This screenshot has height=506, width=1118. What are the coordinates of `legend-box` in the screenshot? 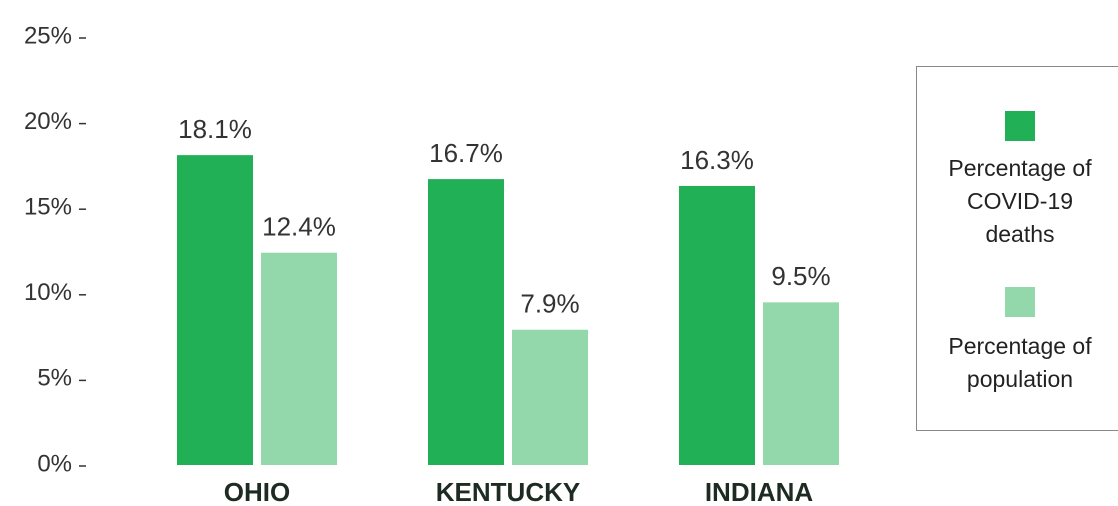 It's located at (1017, 248).